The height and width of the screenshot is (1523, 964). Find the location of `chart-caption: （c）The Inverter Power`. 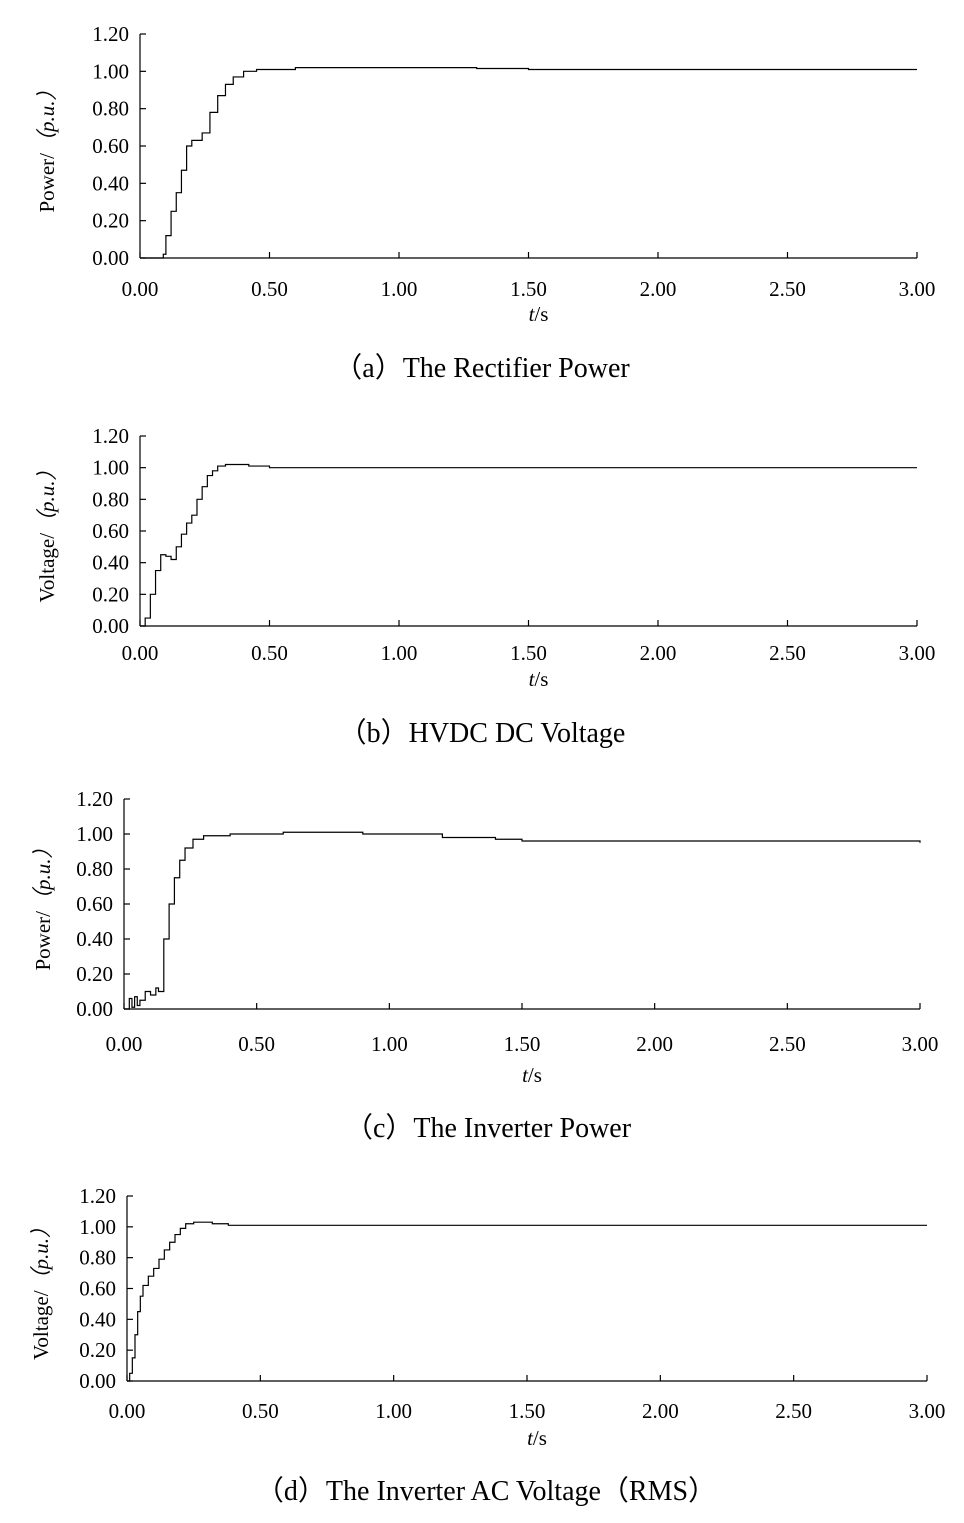

chart-caption: （c）The Inverter Power is located at coordinates (488, 1128).